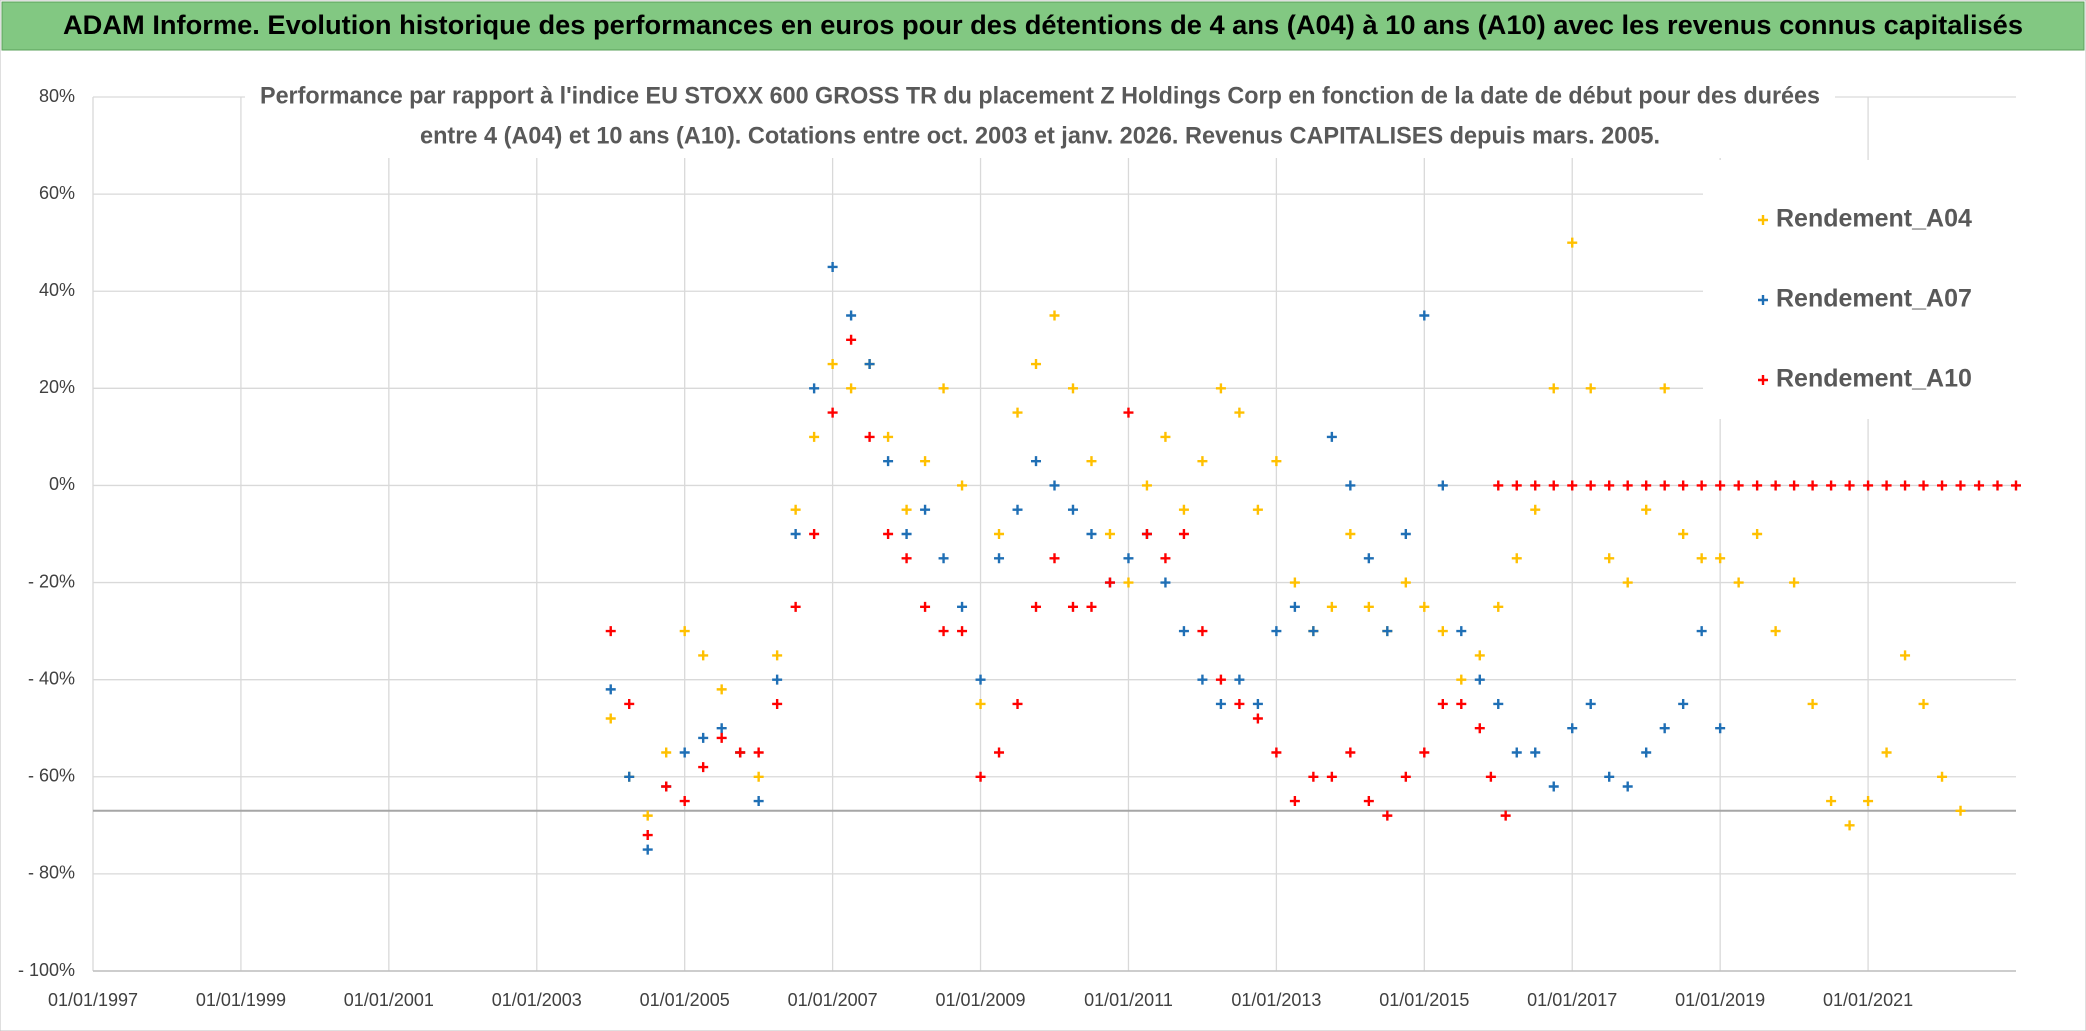 This screenshot has height=1031, width=2086. What do you see at coordinates (1040, 117) in the screenshot?
I see `subtitle-box` at bounding box center [1040, 117].